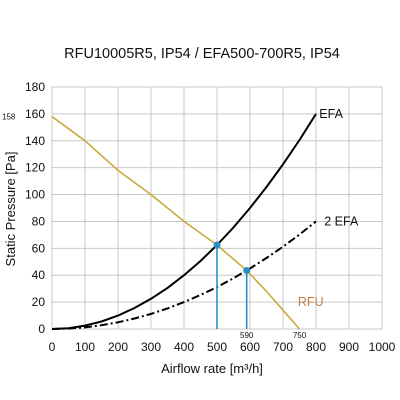  Describe the element at coordinates (184, 347) in the screenshot. I see `x-tick-label-400: 400` at that location.